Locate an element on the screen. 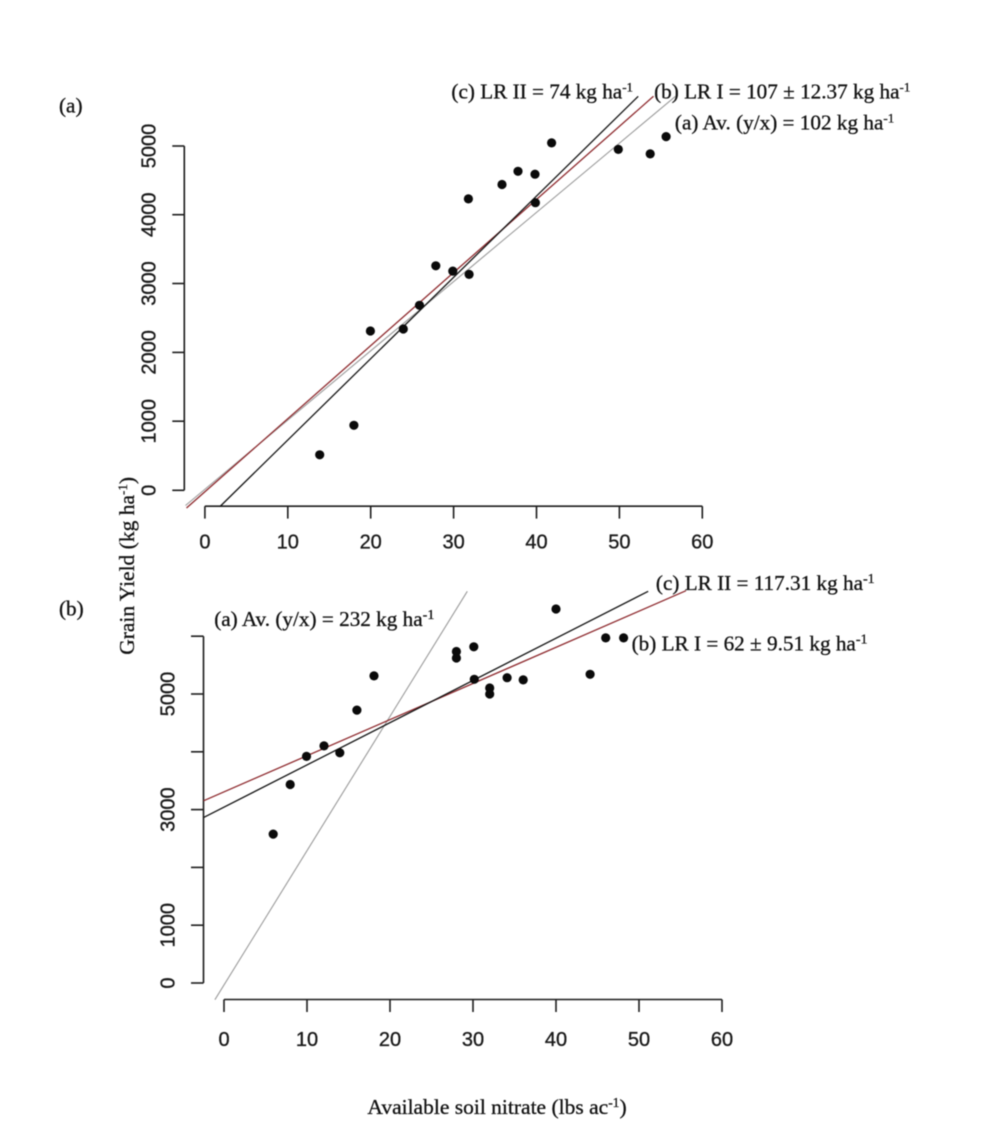 The width and height of the screenshot is (984, 1146). svg-text: Grain Yield (kg ha-1) is located at coordinates (127, 566).